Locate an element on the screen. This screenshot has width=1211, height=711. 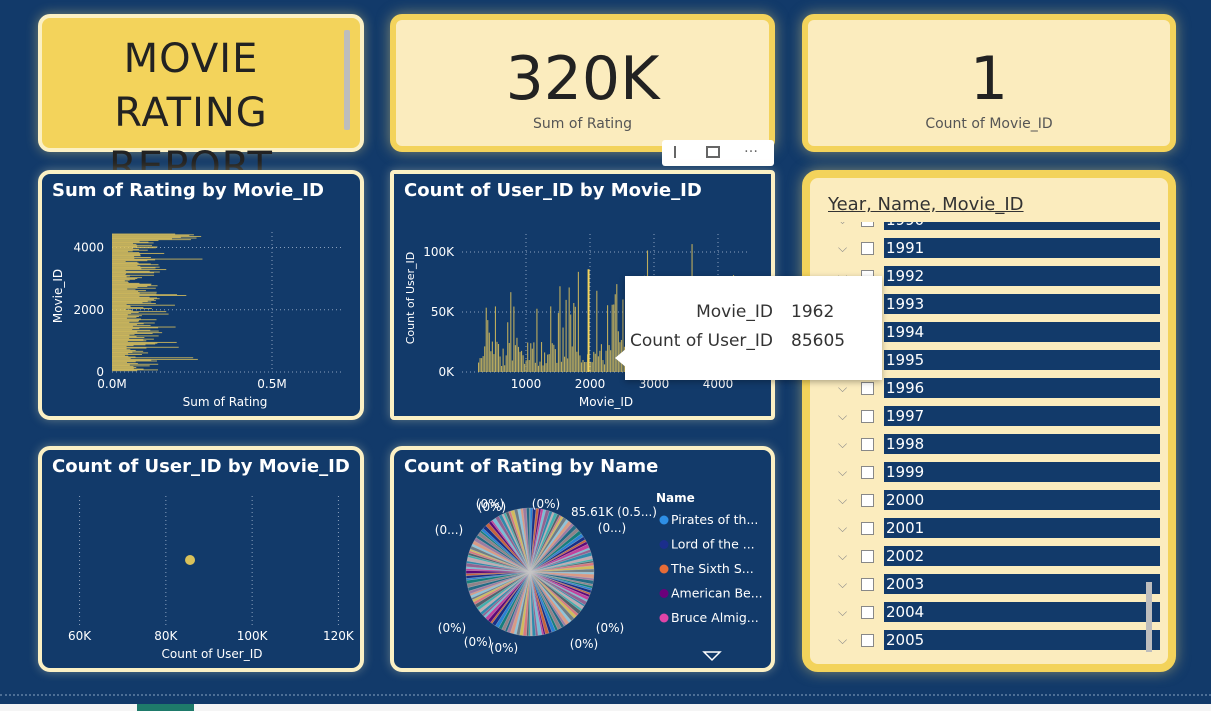
slicer-row: ⌵ 1997 is located at coordinates (992, 418).